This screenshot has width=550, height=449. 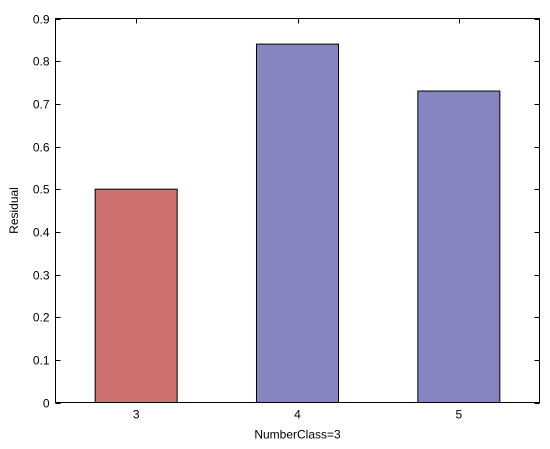 What do you see at coordinates (41, 190) in the screenshot?
I see `y-tick-label: 0.5` at bounding box center [41, 190].